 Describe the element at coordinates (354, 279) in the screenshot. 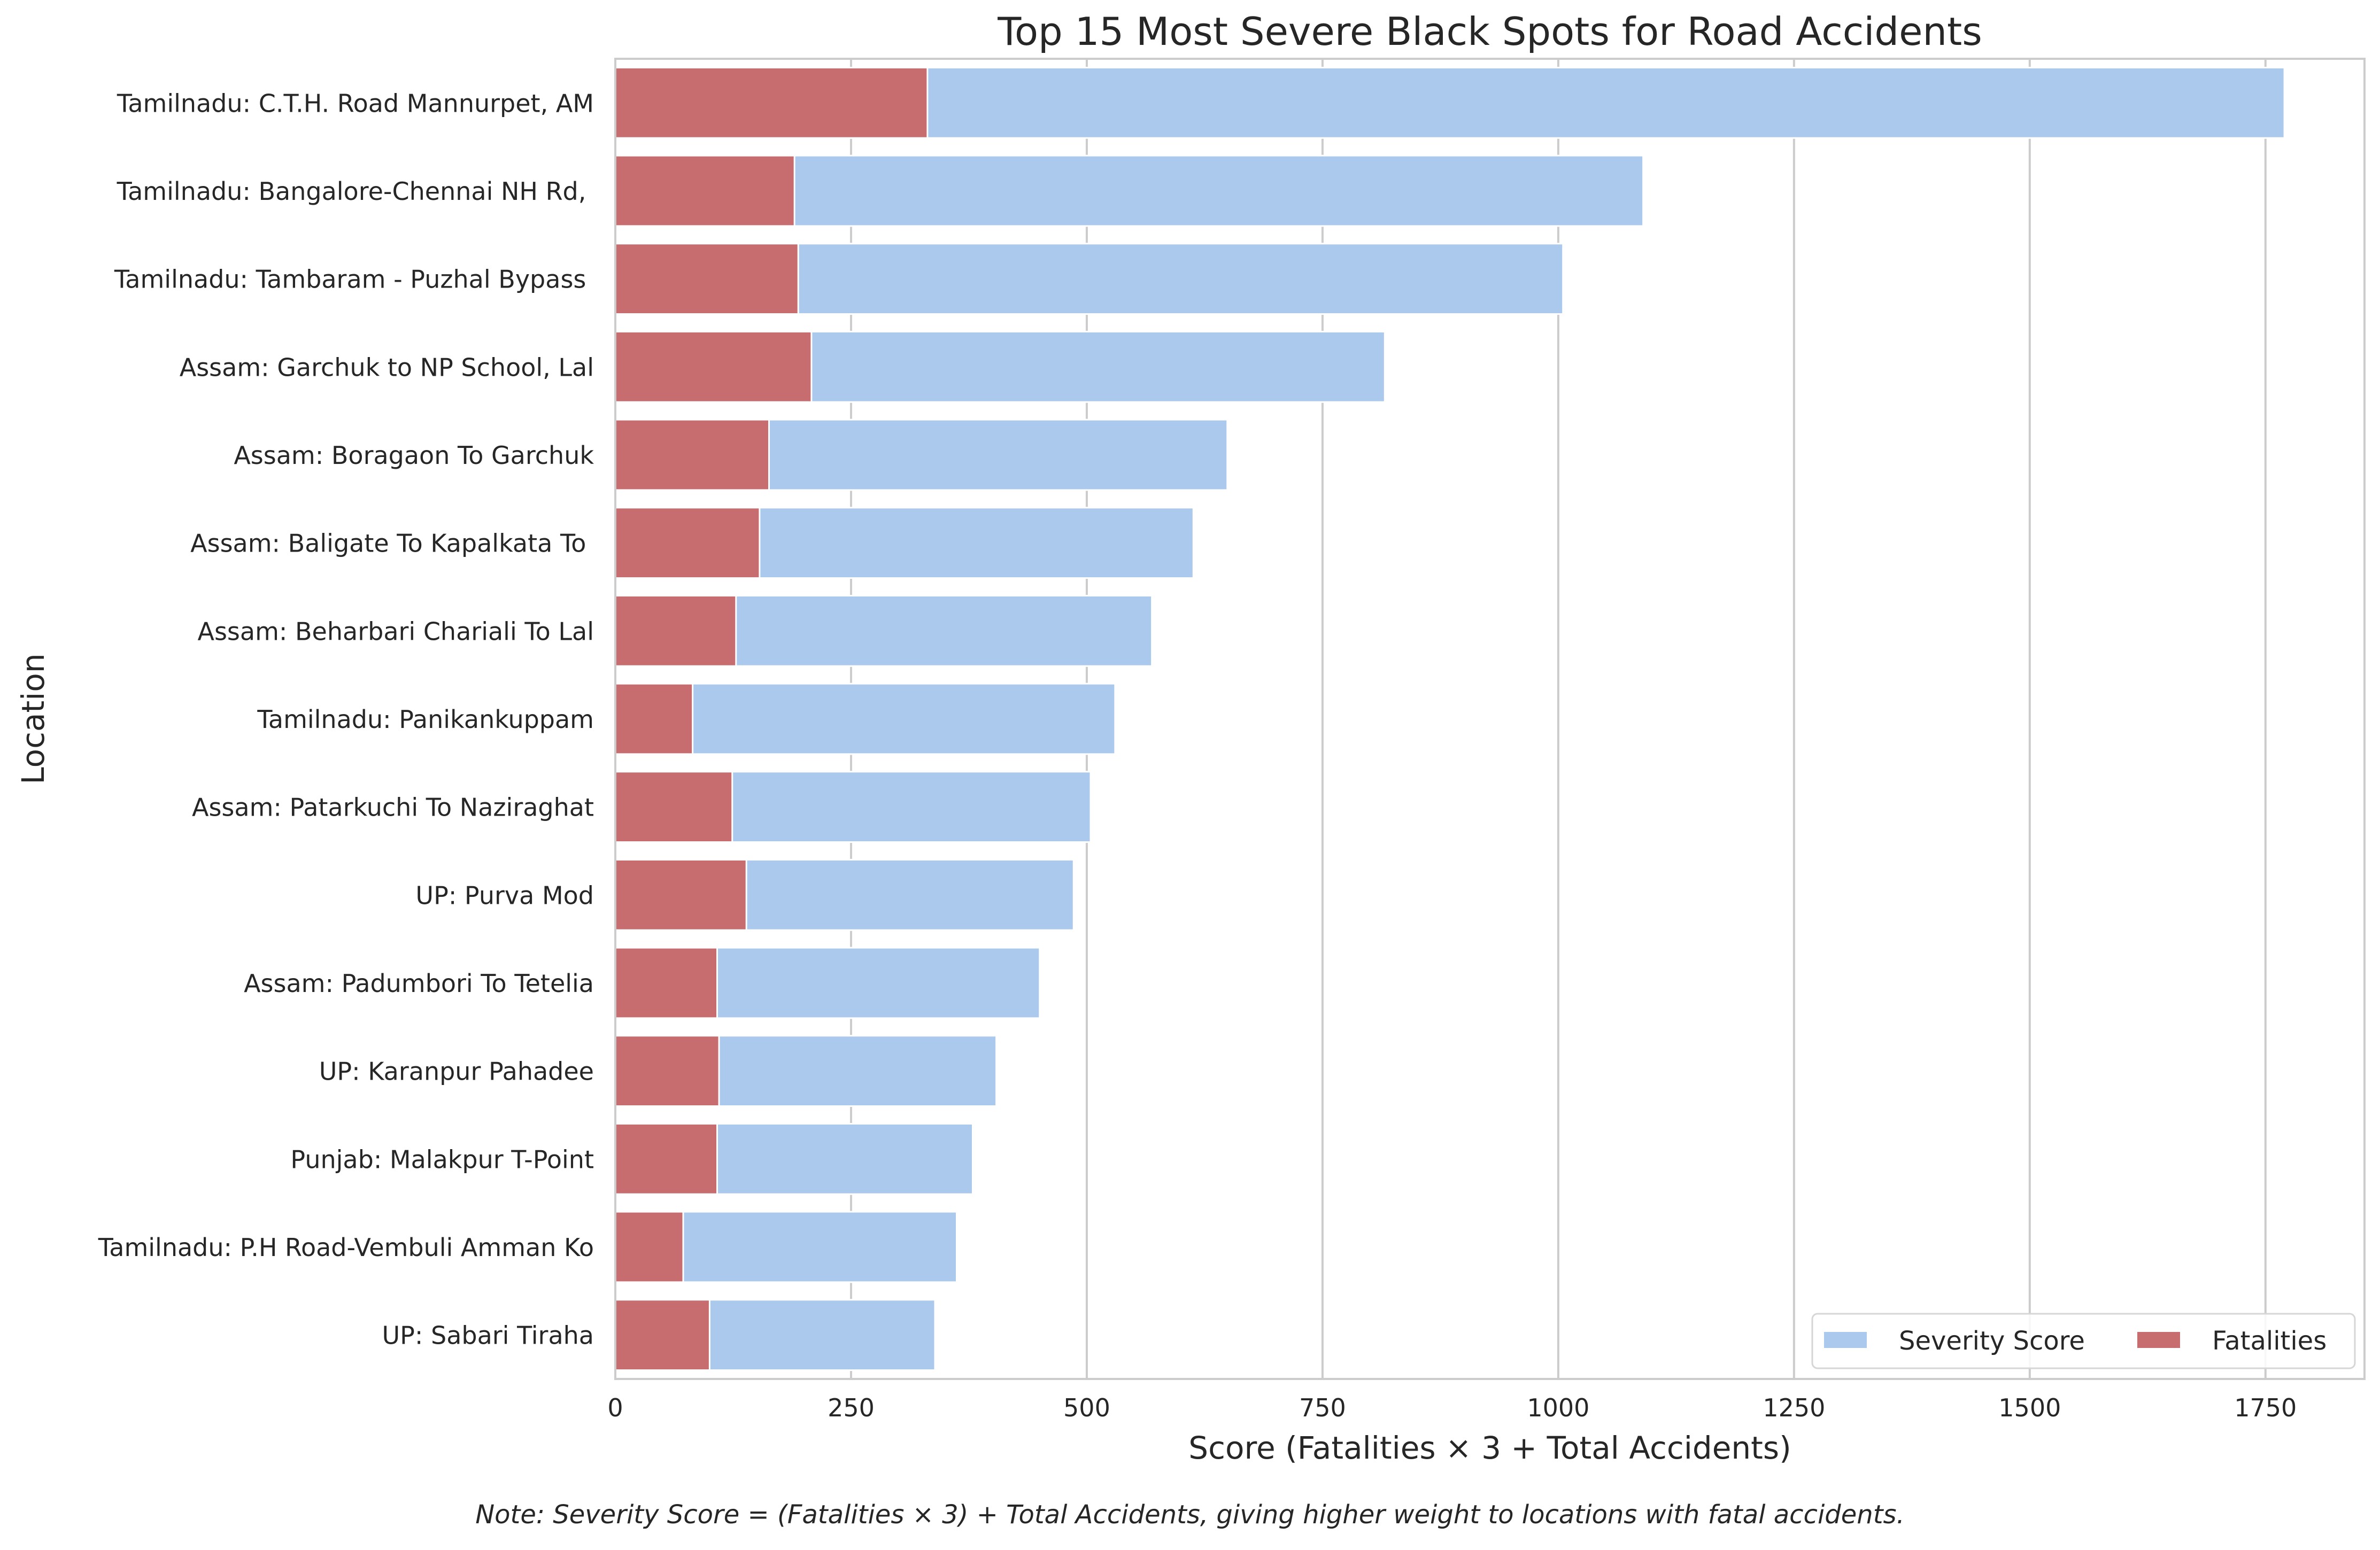

I see `y-tick-label: Tamilnadu: Tambaram - Puzhal Bypass` at that location.